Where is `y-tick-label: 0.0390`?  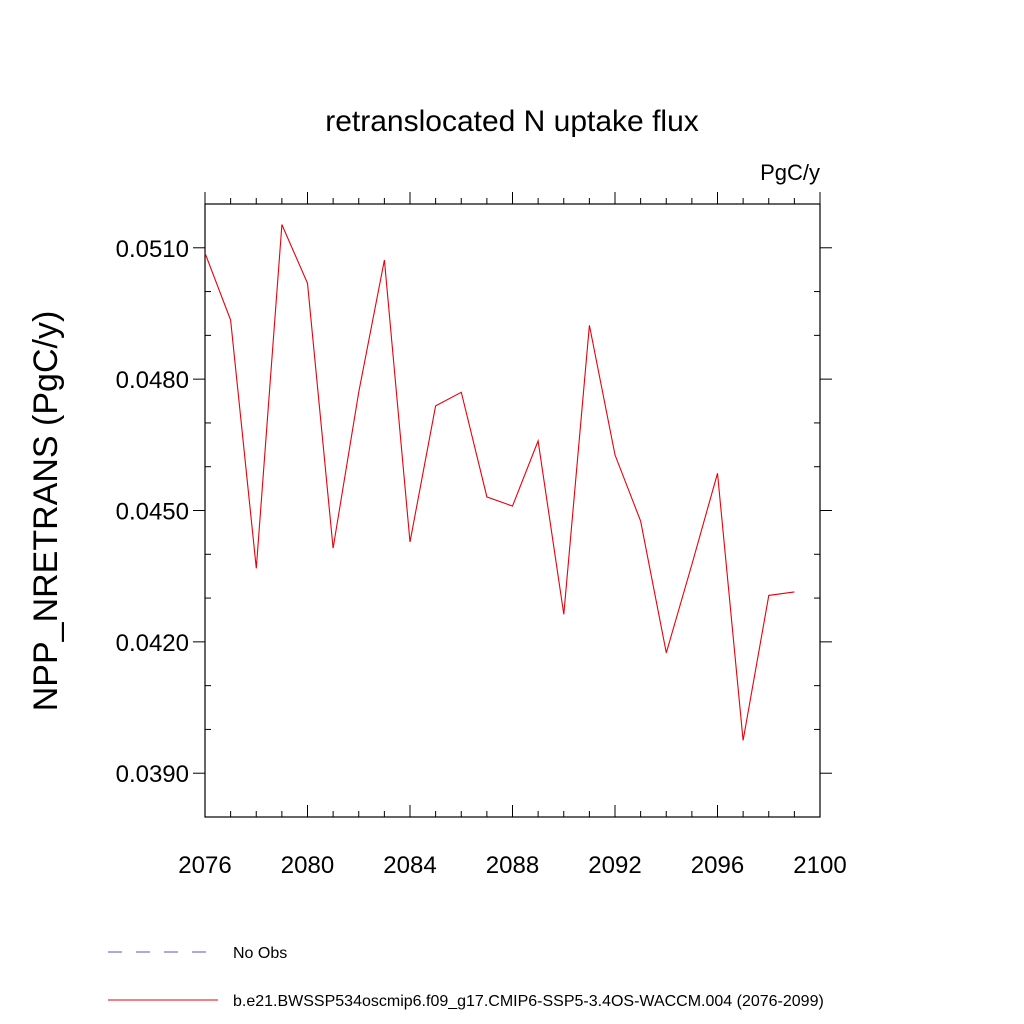 y-tick-label: 0.0390 is located at coordinates (152, 774).